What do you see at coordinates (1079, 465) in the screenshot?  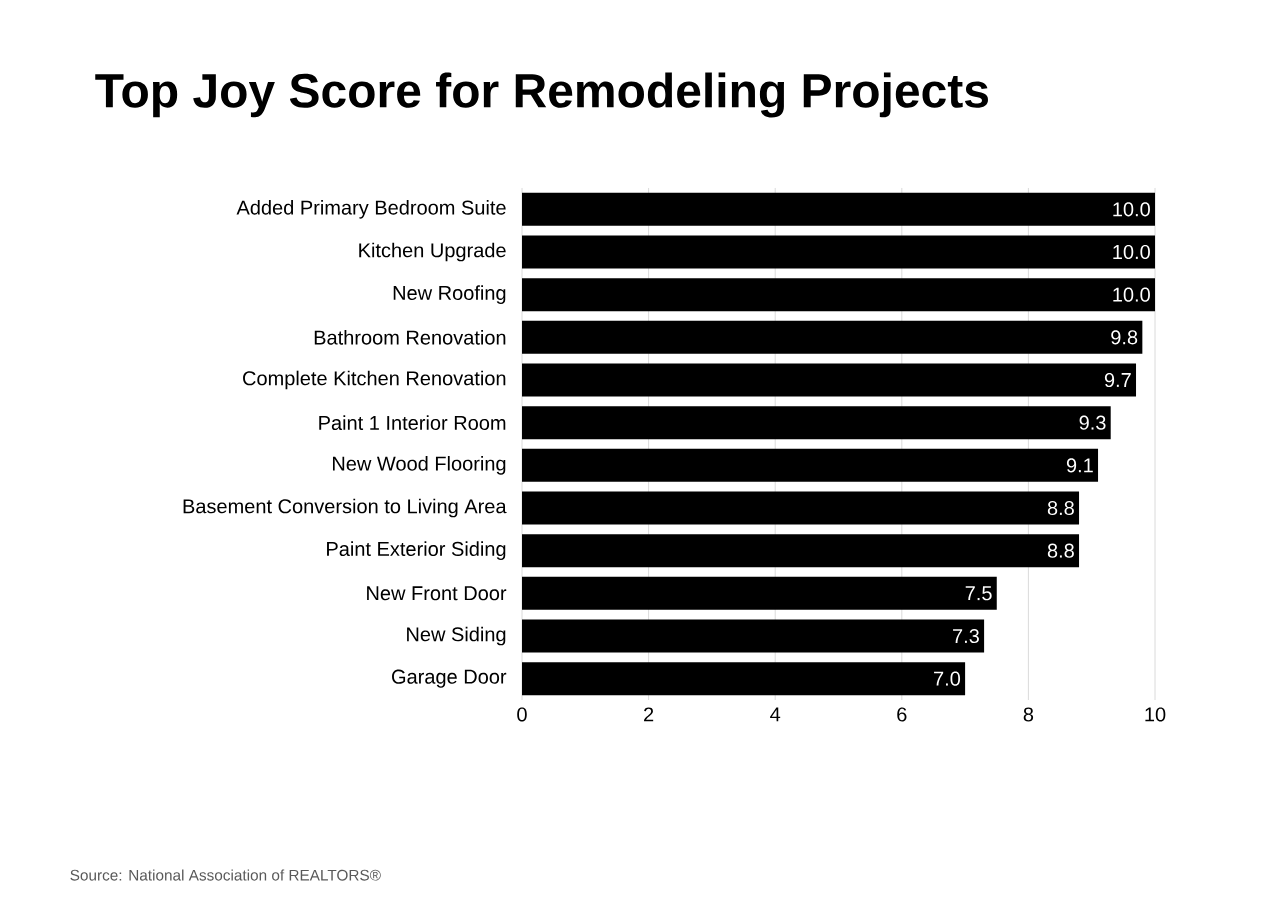 I see `data-label: 9.1` at bounding box center [1079, 465].